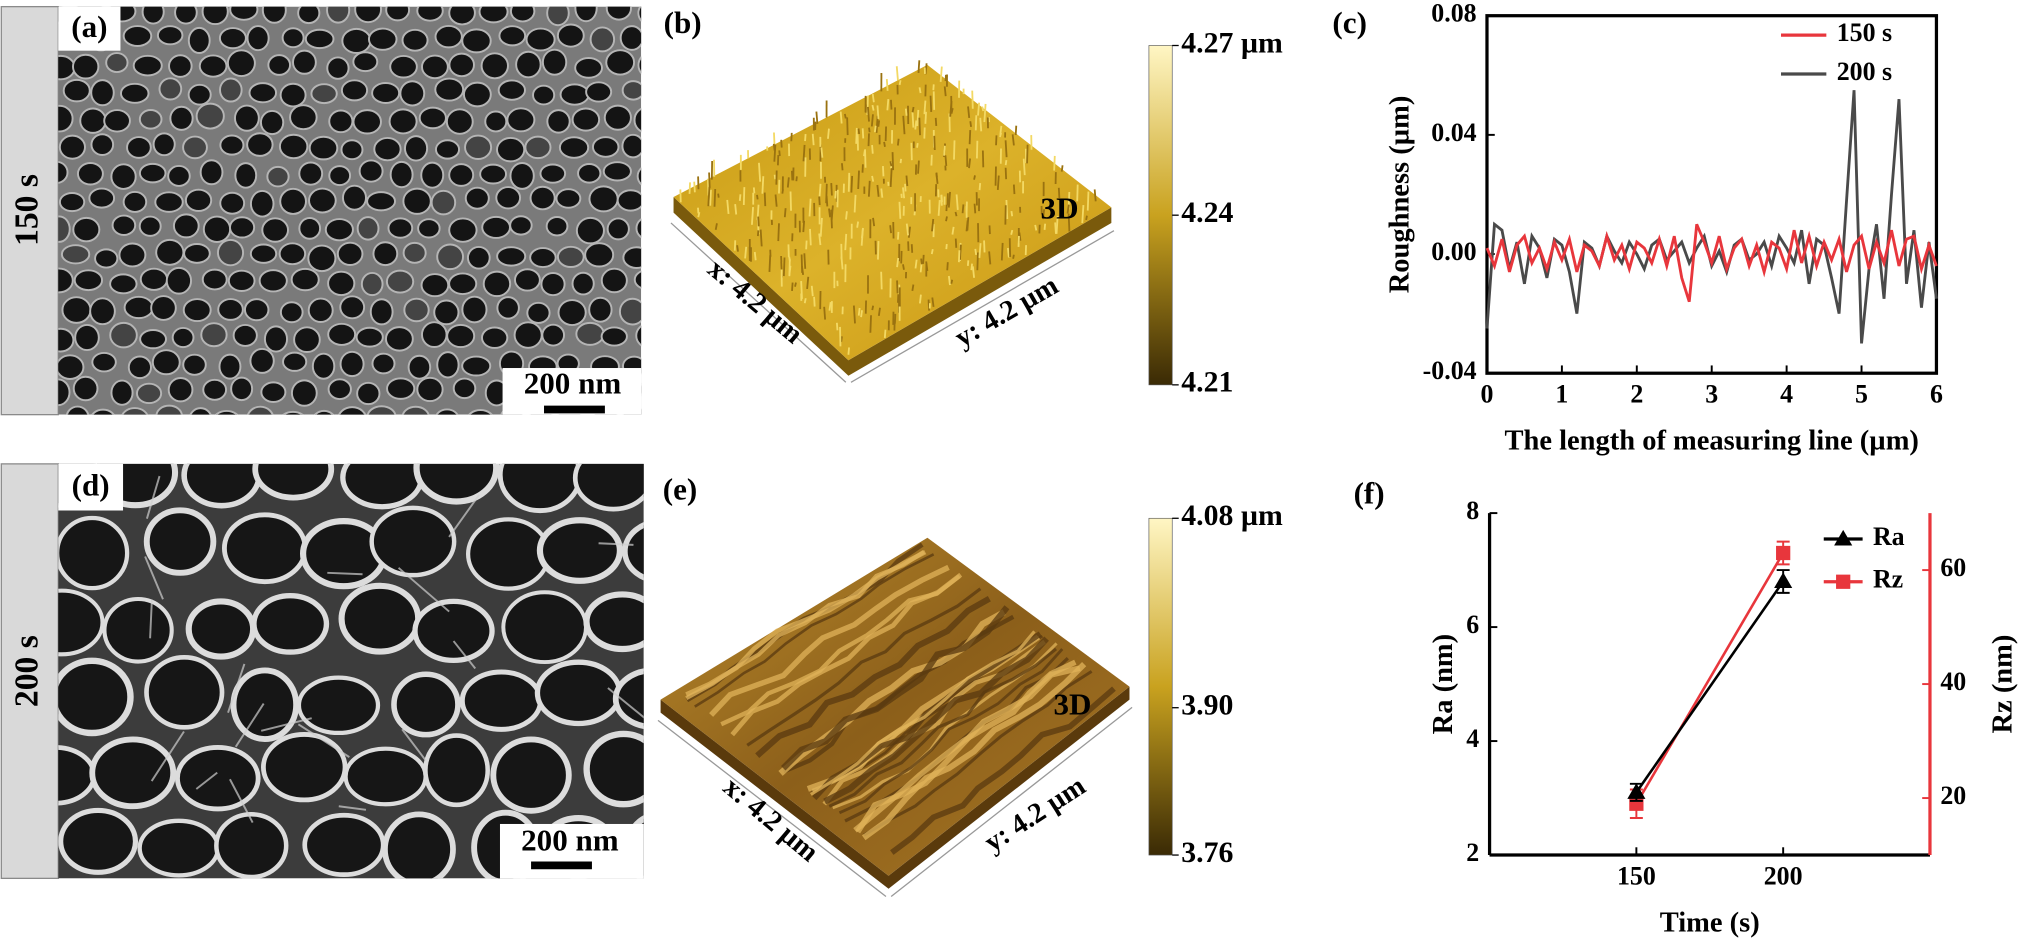 Image resolution: width=2031 pixels, height=942 pixels. I want to click on y-axis-label: Ra (nm), so click(1443, 684).